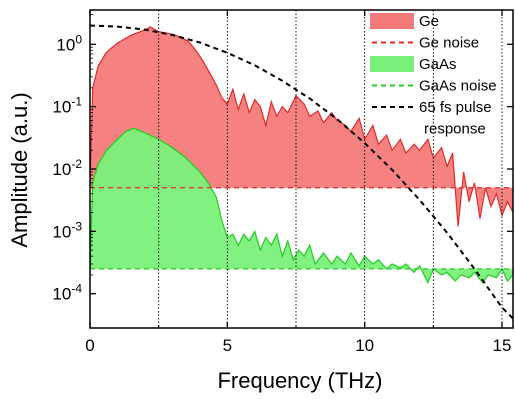 The image size is (515, 399). Describe the element at coordinates (455, 129) in the screenshot. I see `legend-label: response` at that location.